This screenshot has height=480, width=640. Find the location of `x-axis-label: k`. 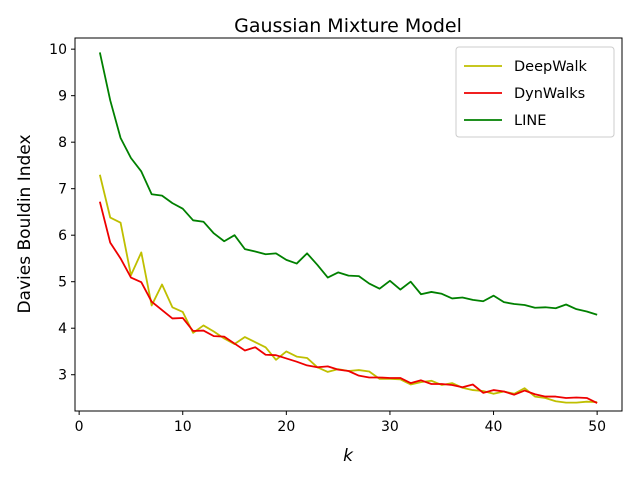

x-axis-label: k is located at coordinates (348, 456).